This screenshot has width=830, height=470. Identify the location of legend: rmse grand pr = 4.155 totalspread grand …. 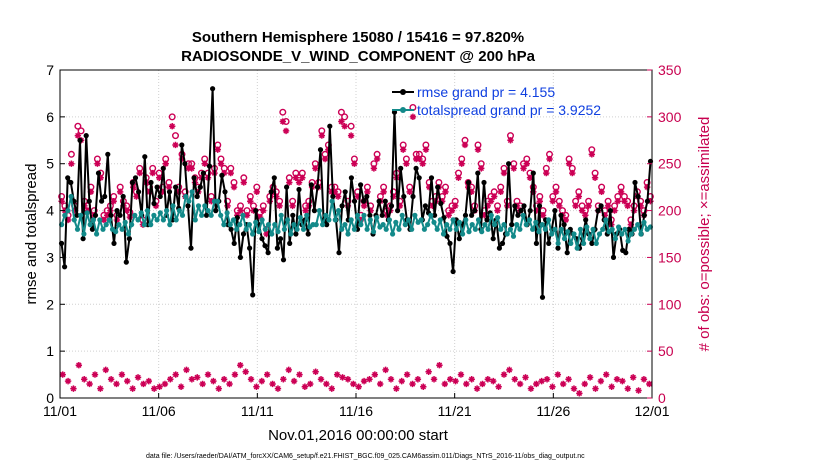
(496, 101).